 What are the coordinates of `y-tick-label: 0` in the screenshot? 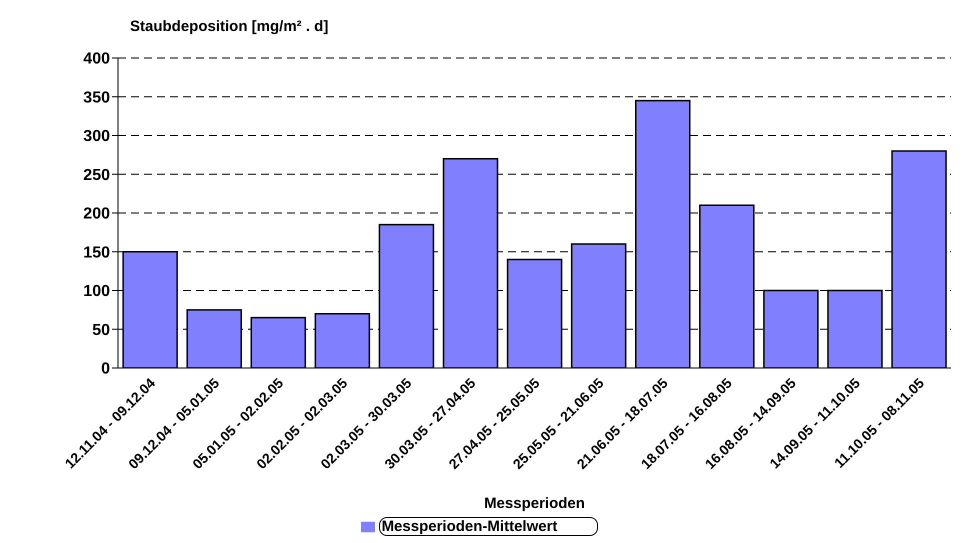 It's located at (105, 369).